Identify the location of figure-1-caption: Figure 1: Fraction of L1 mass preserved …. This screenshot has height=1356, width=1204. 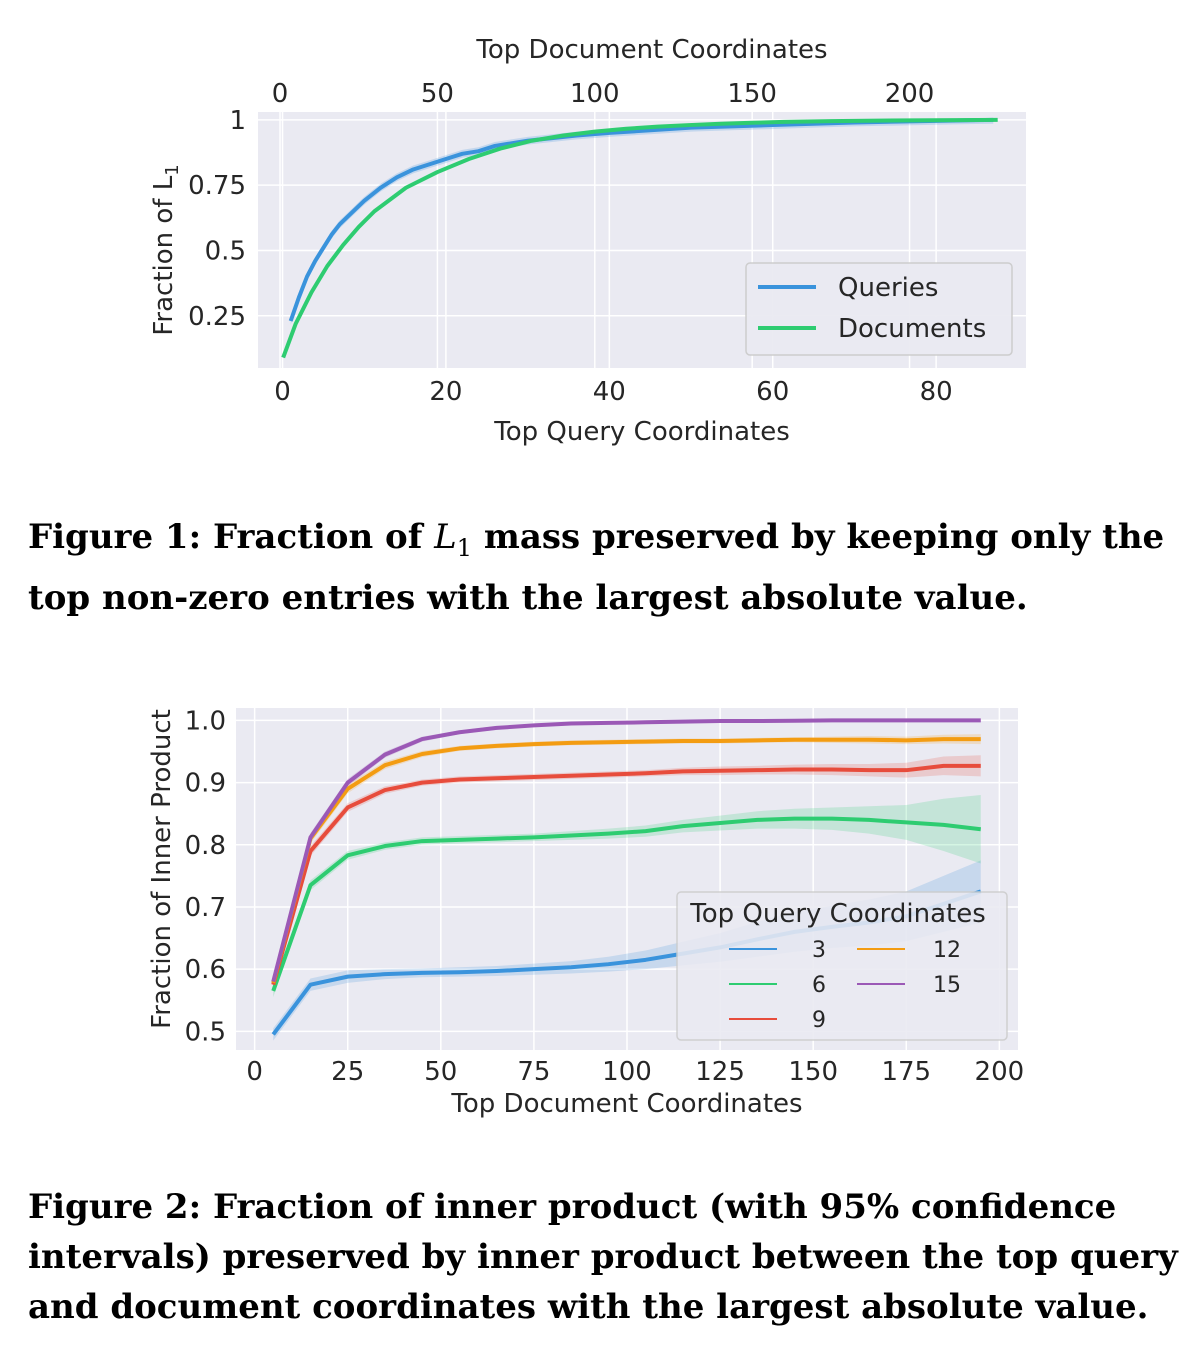
(603, 567).